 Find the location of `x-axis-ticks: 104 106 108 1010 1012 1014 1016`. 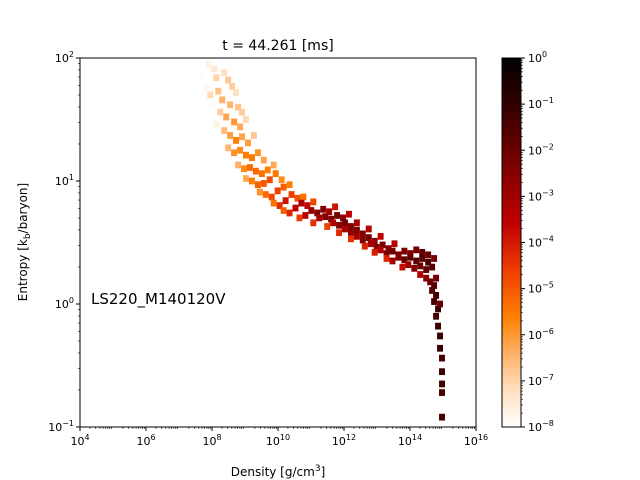

x-axis-ticks: 104 106 108 1010 1012 1014 1016 is located at coordinates (279, 437).